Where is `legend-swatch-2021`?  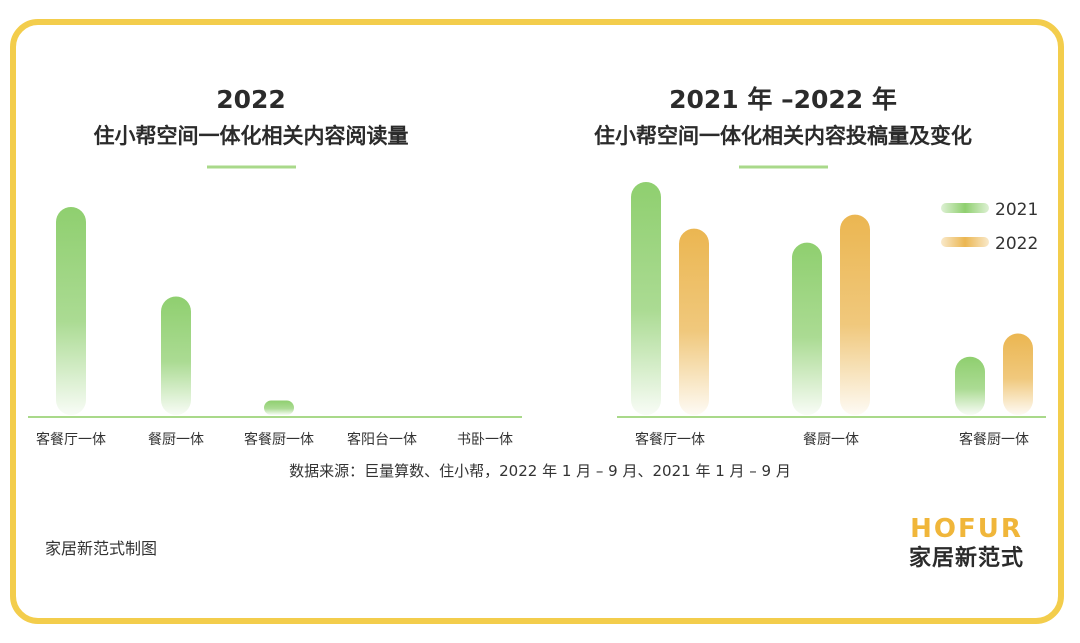
legend-swatch-2021 is located at coordinates (965, 208).